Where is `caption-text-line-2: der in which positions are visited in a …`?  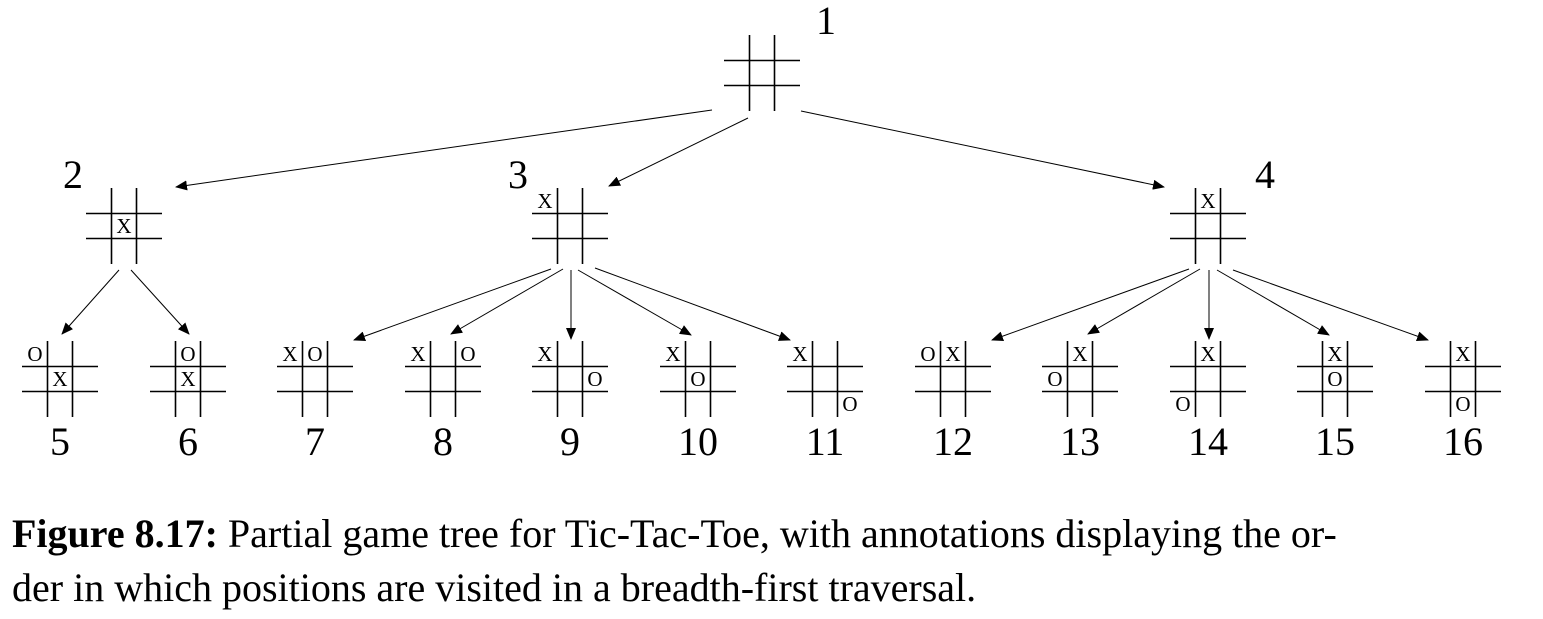
caption-text-line-2: der in which positions are visited in a … is located at coordinates (494, 587).